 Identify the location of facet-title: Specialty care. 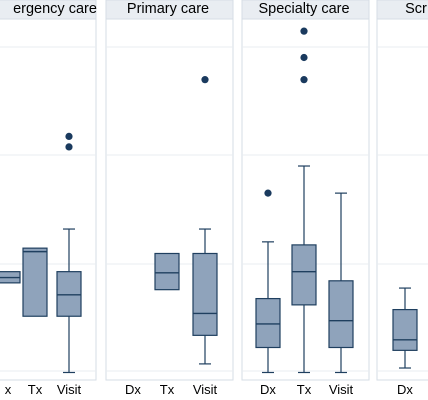
(303, 9).